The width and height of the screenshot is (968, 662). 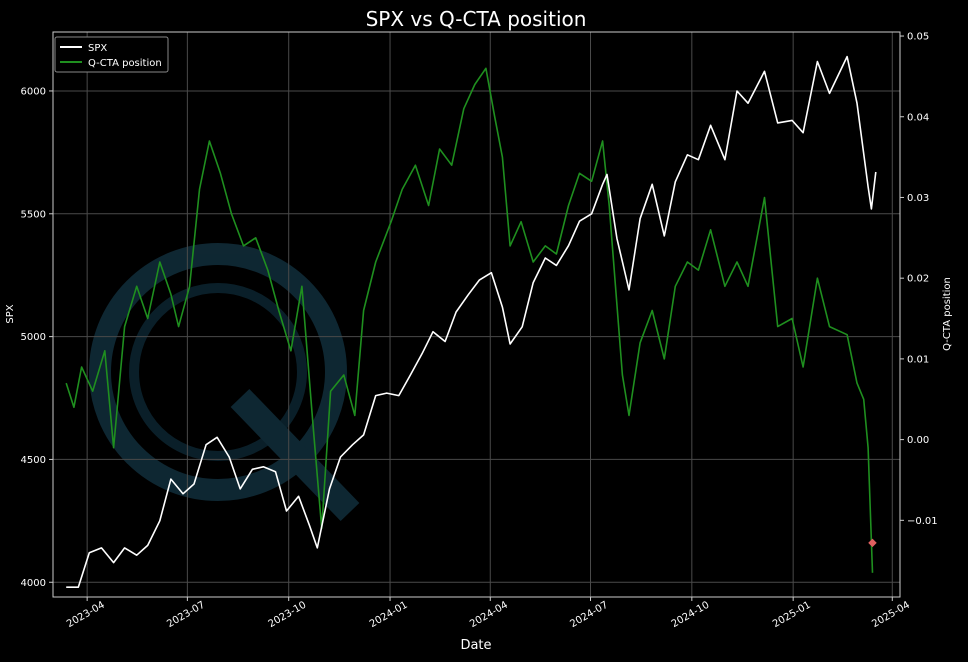 I want to click on watermark-logo, so click(x=224, y=382).